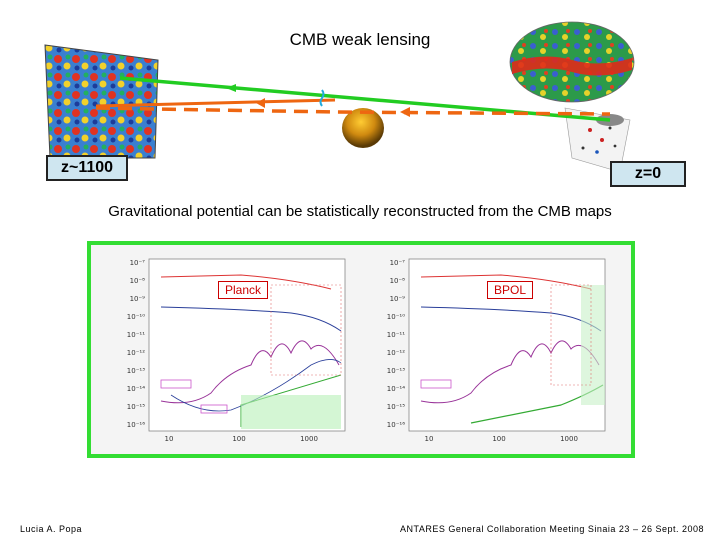 The image size is (720, 540). What do you see at coordinates (648, 174) in the screenshot?
I see `redshift-label-low: z=0` at bounding box center [648, 174].